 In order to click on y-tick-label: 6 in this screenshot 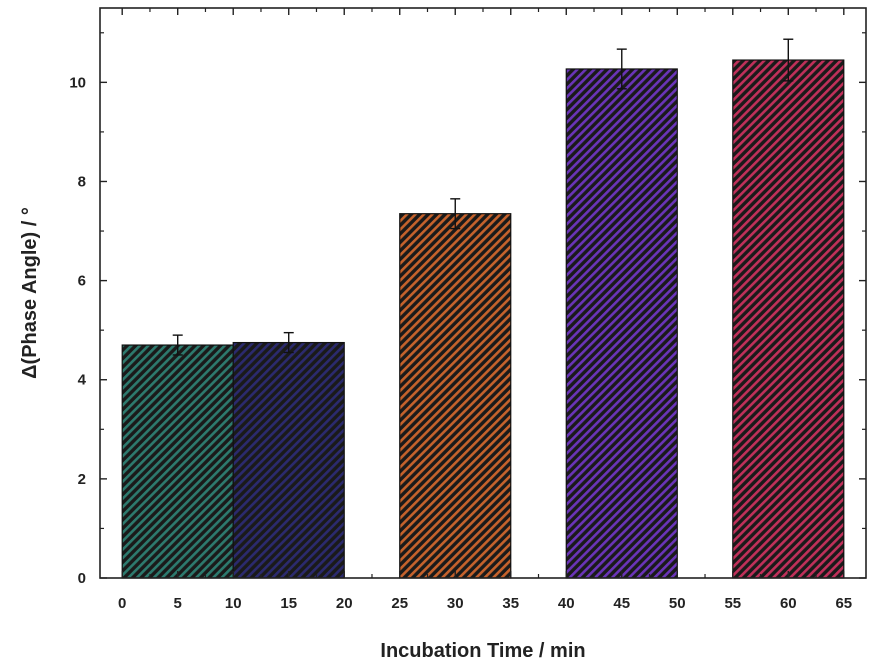, I will do `click(82, 281)`.